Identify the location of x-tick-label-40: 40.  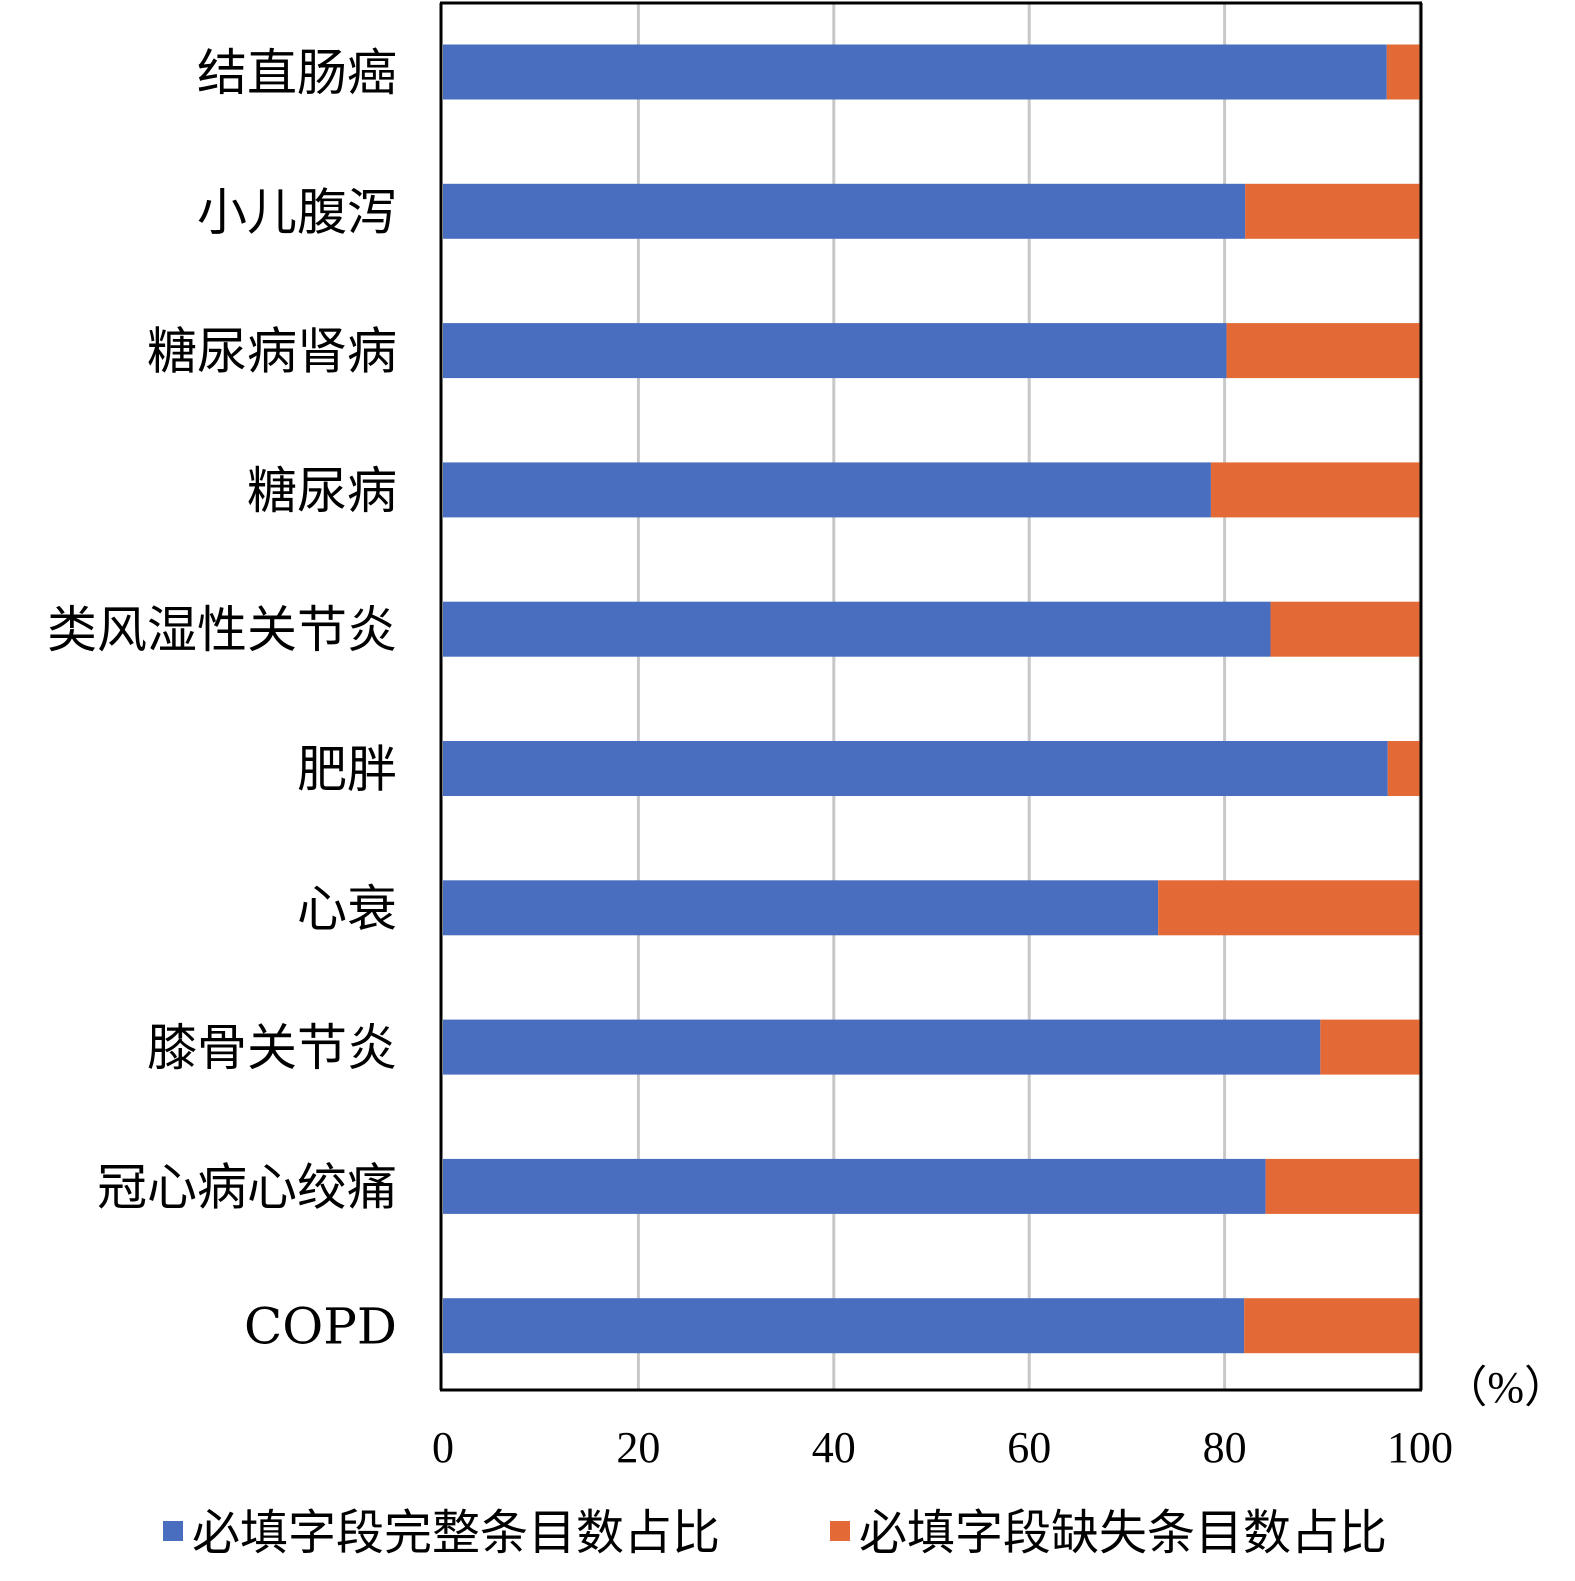
(834, 1447).